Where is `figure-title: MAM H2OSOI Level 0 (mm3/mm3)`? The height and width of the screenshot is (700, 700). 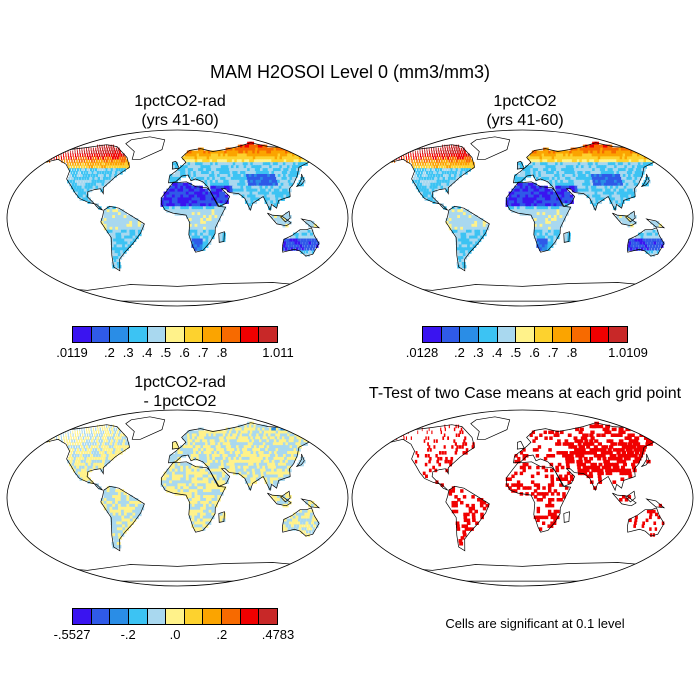 figure-title: MAM H2OSOI Level 0 (mm3/mm3) is located at coordinates (350, 72).